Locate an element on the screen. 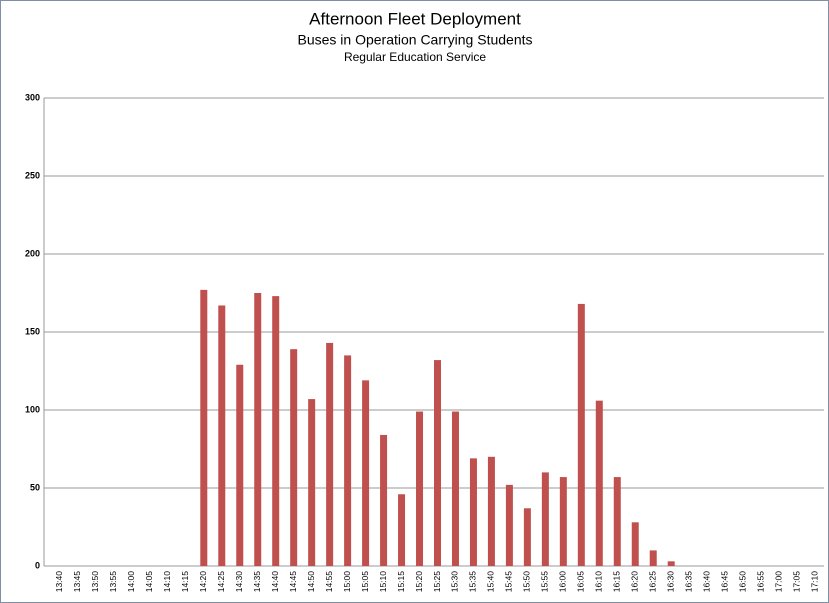 This screenshot has width=829, height=603. y-tick-label: 150 is located at coordinates (32, 331).